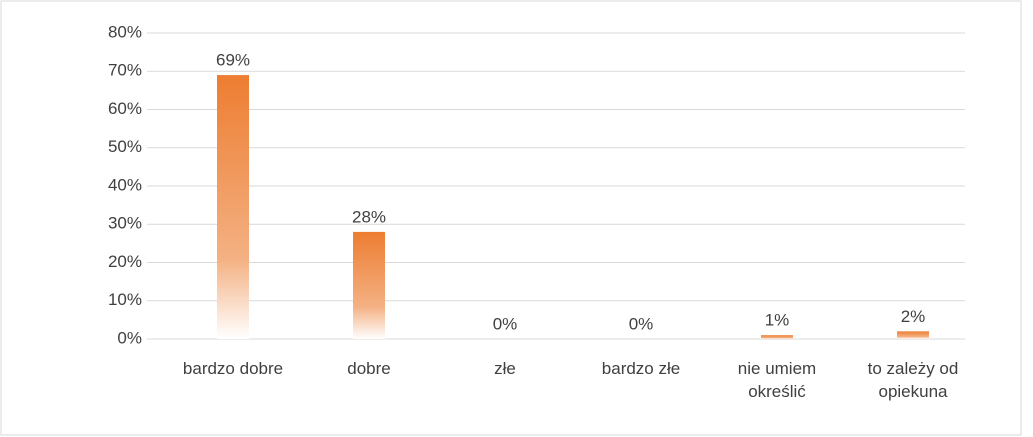  What do you see at coordinates (129, 337) in the screenshot?
I see `y-tick-label: 0%` at bounding box center [129, 337].